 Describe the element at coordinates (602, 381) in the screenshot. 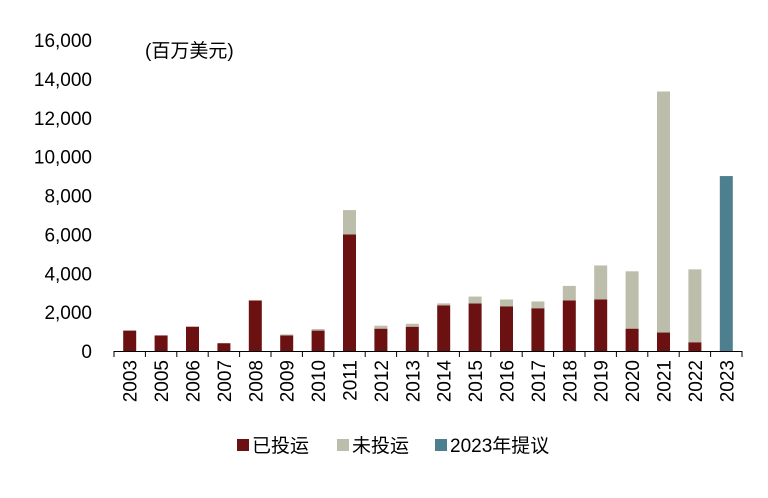

I see `x-tick-label: 2019` at that location.